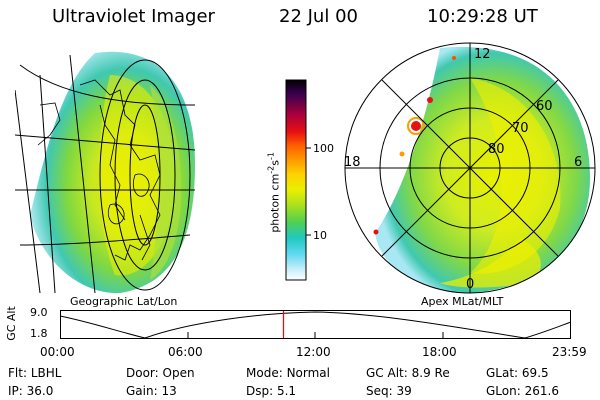  Describe the element at coordinates (439, 352) in the screenshot. I see `xtick-1800: 18:00` at that location.